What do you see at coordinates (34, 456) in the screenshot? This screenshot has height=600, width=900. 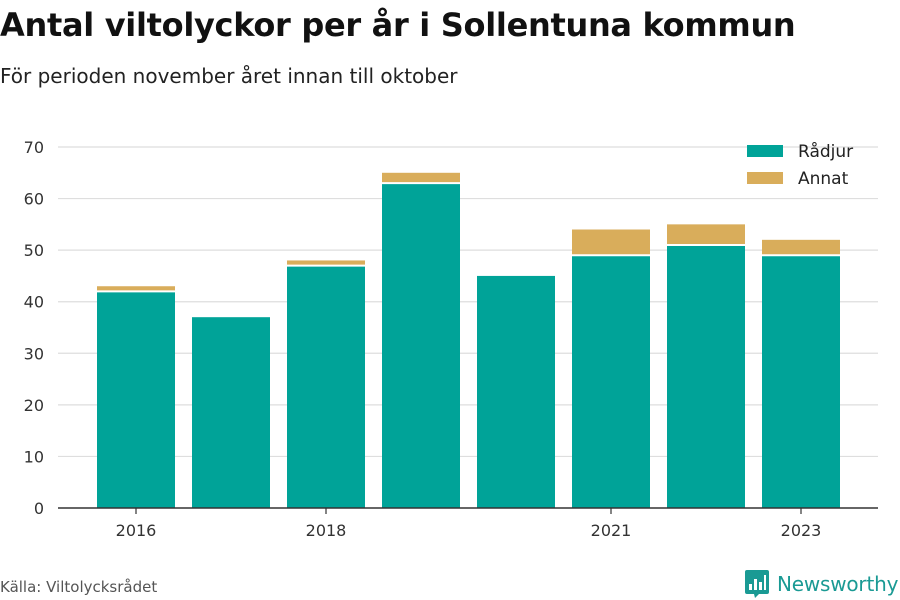 I see `y-tick-label: 10` at bounding box center [34, 456].